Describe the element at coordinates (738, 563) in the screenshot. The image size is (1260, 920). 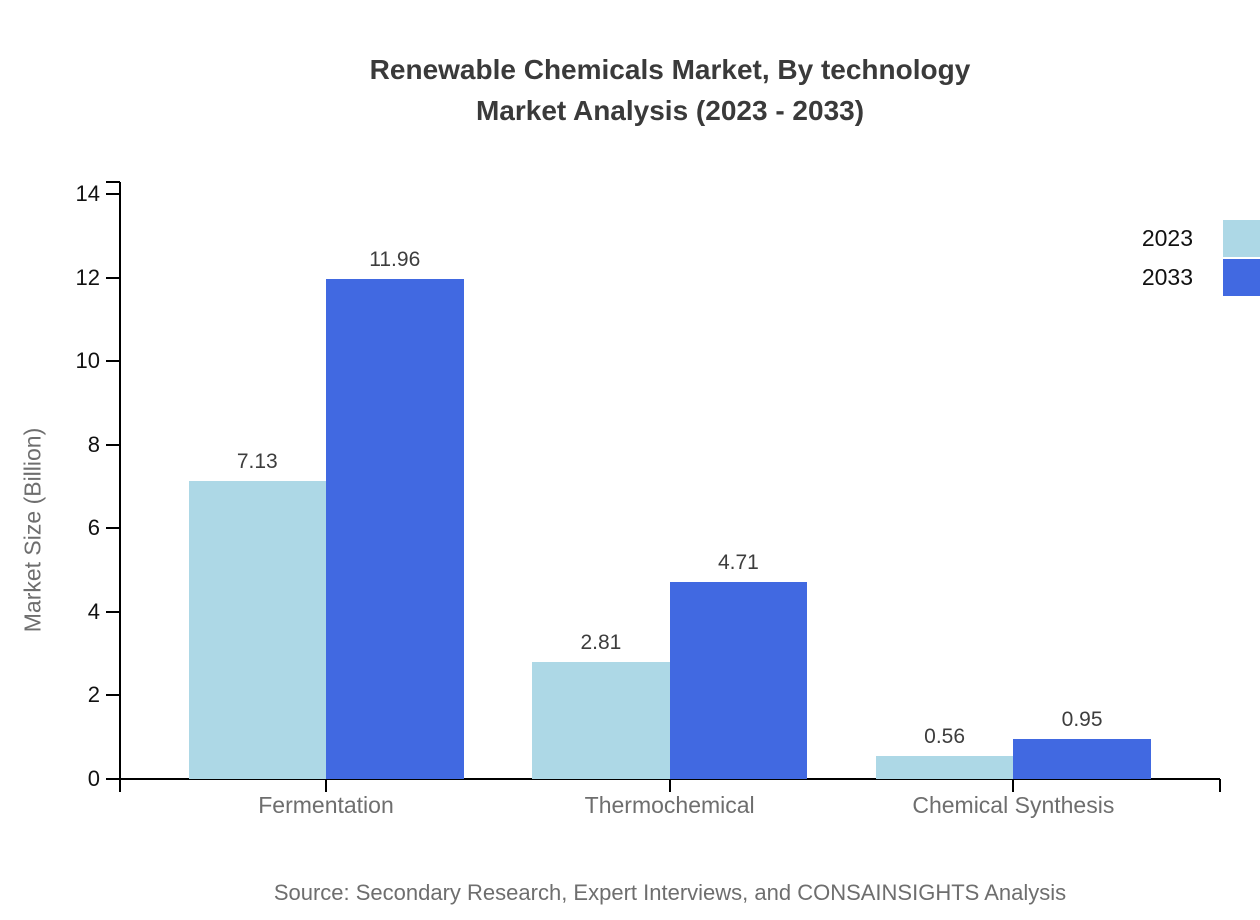
I see `value-label-2033-thermochemical: 4.71` at that location.